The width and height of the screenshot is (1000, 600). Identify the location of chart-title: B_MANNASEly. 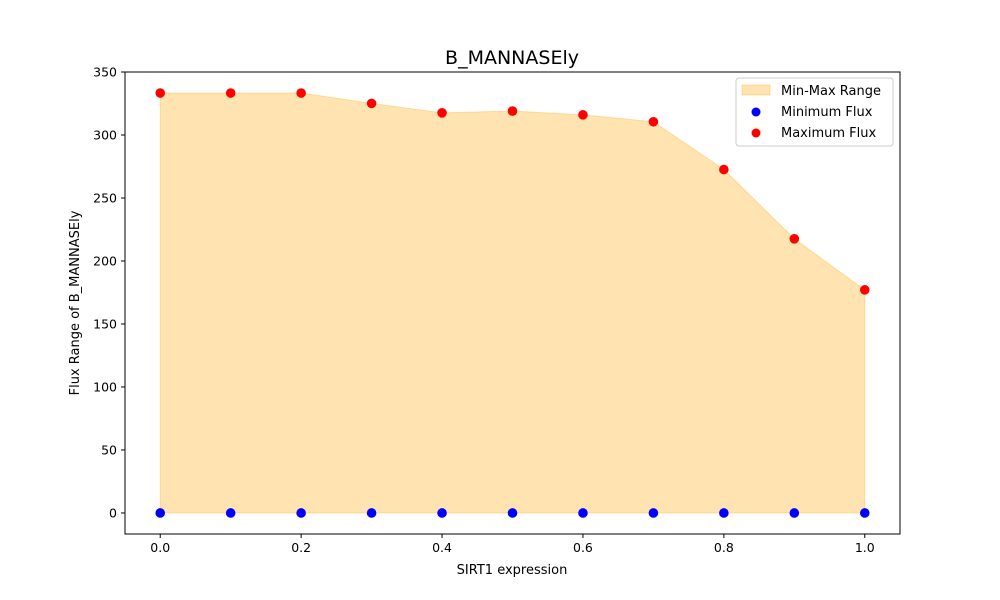
(512, 58).